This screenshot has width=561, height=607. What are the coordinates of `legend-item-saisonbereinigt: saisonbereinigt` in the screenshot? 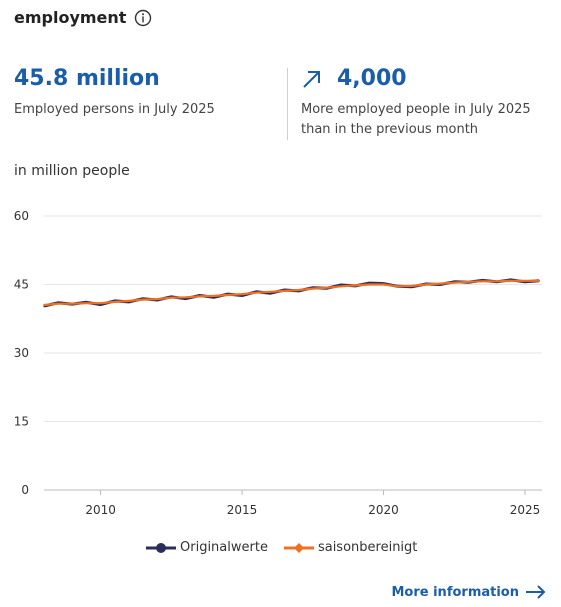 It's located at (350, 547).